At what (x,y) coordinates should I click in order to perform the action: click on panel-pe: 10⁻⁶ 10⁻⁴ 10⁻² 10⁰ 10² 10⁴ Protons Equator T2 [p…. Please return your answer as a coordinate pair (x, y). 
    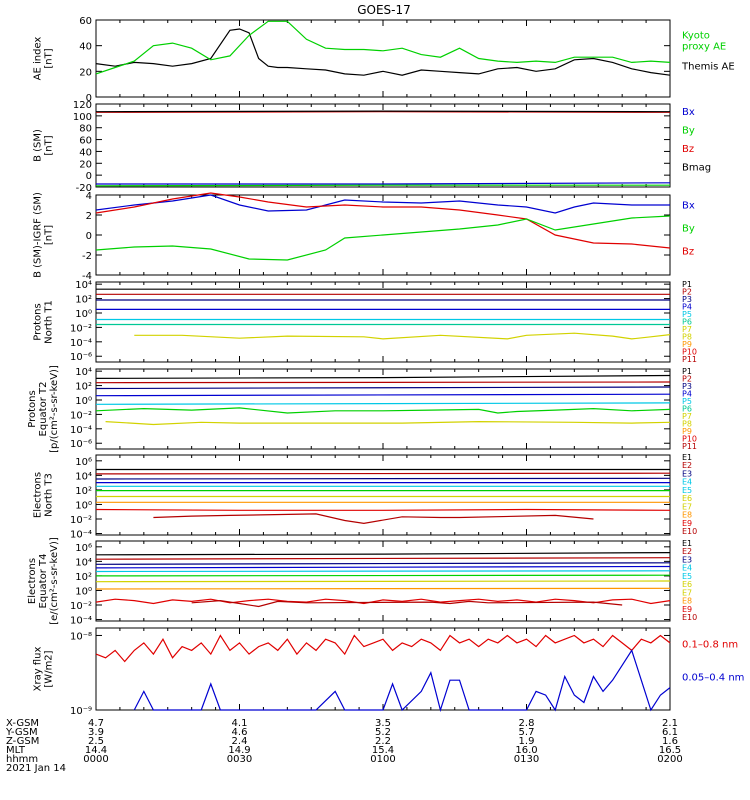
    Looking at the image, I should click on (362, 409).